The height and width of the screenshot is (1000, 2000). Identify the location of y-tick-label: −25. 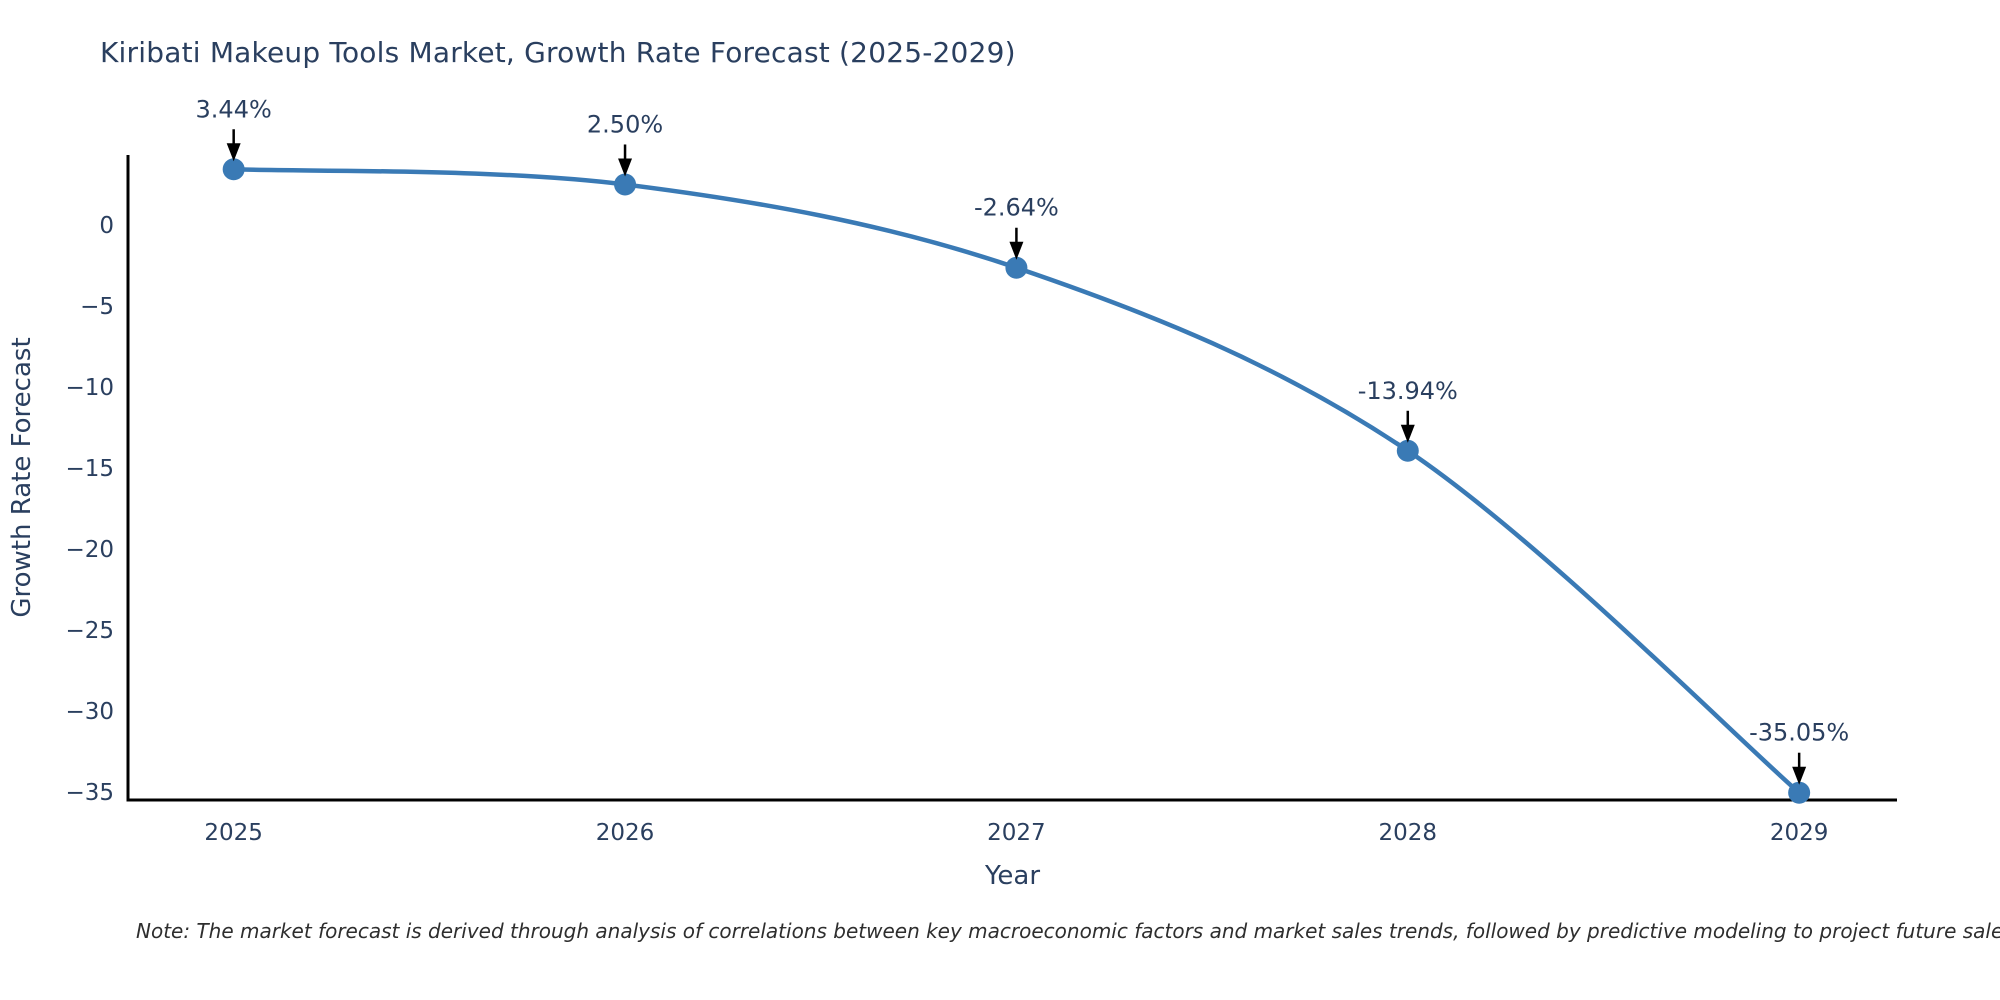
(89, 631).